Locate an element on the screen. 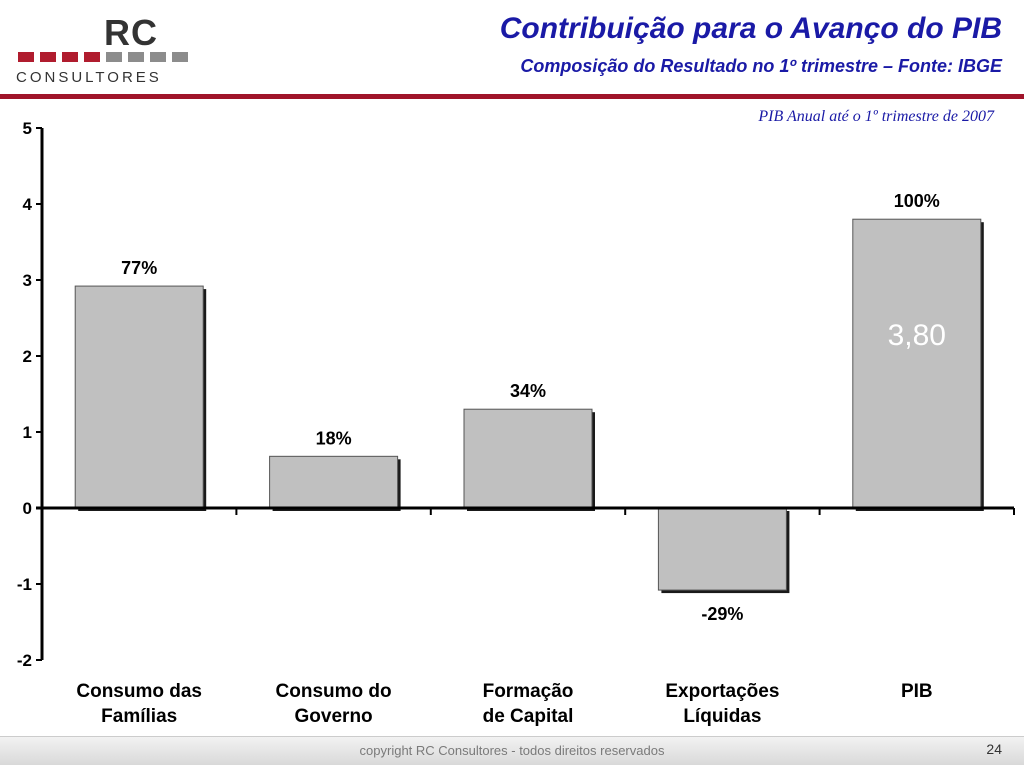  x-category-label: Consumo do is located at coordinates (334, 691).